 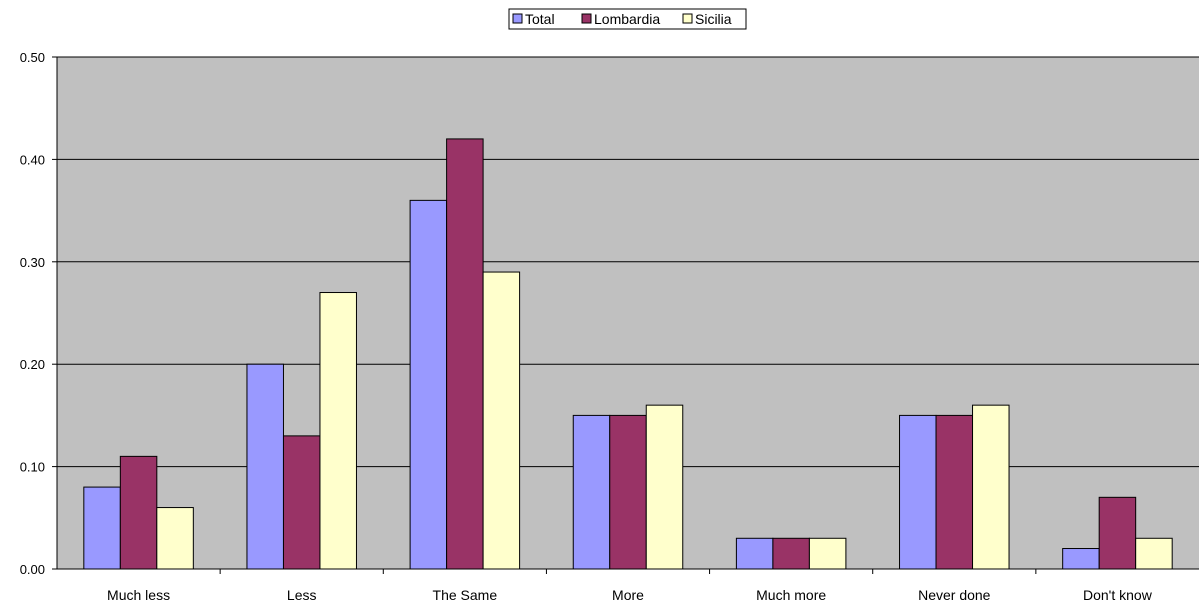 I want to click on y-tick-label: 0.10, so click(x=32, y=467).